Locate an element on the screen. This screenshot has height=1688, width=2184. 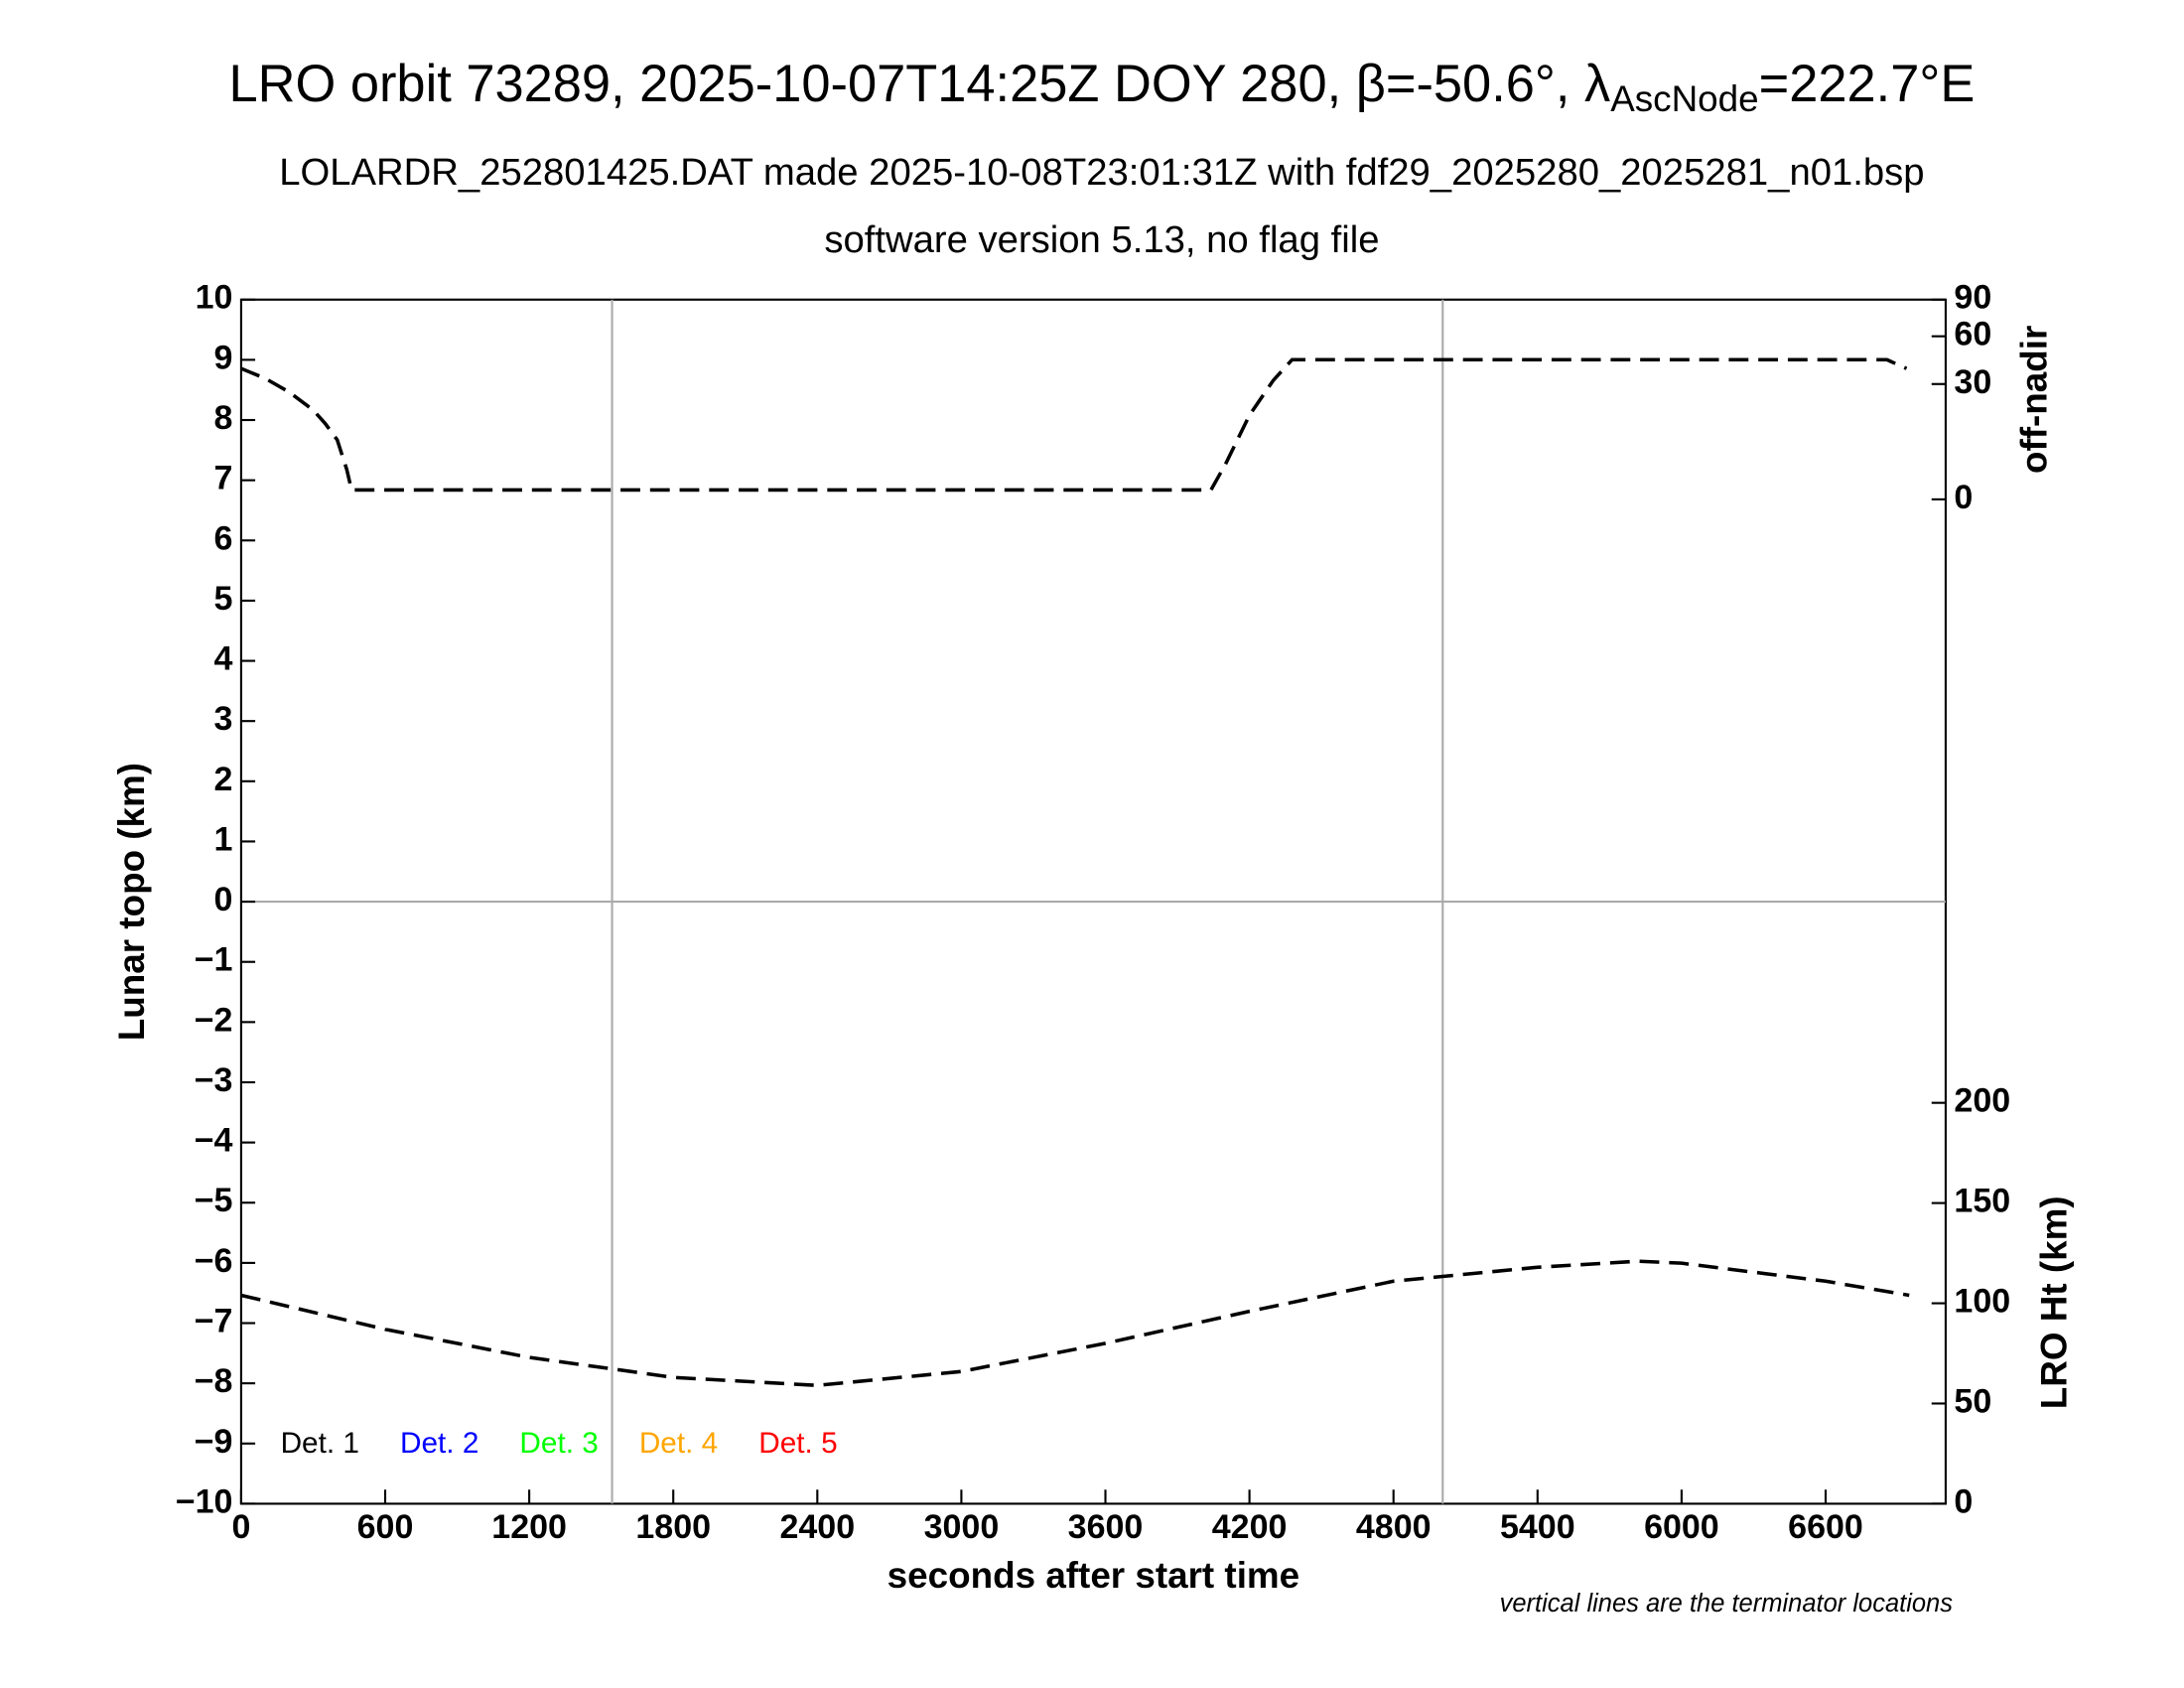
x-tick-label: 0 is located at coordinates (240, 1527).